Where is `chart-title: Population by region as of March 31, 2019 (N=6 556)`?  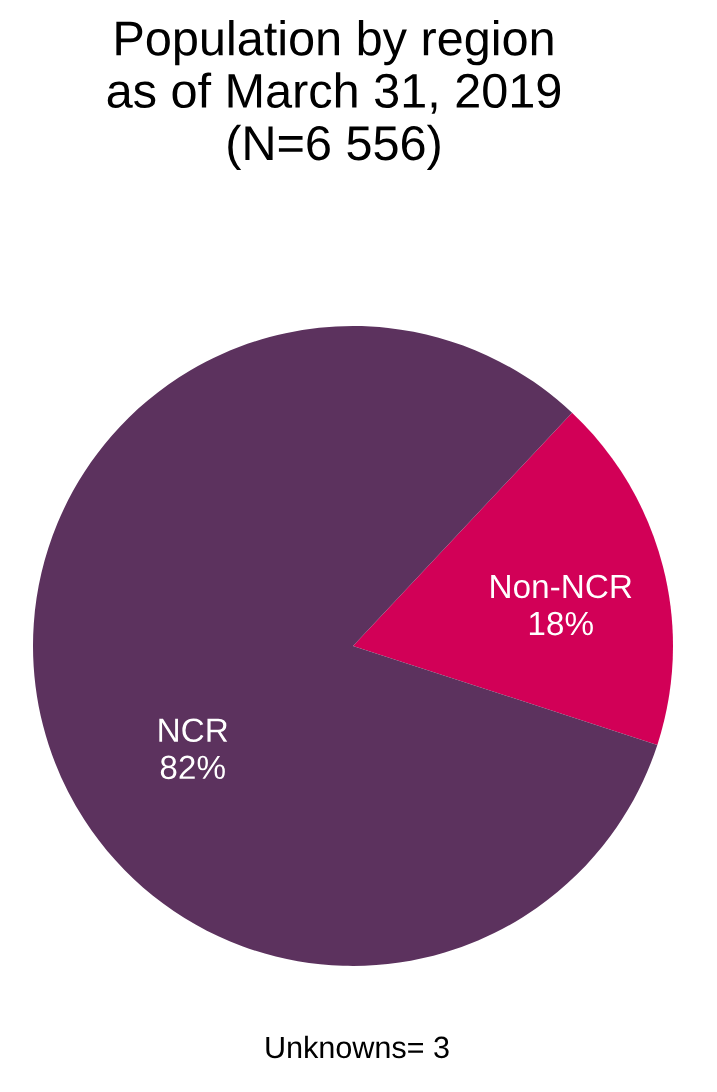 chart-title: Population by region as of March 31, 2019 (N=6 556) is located at coordinates (334, 95).